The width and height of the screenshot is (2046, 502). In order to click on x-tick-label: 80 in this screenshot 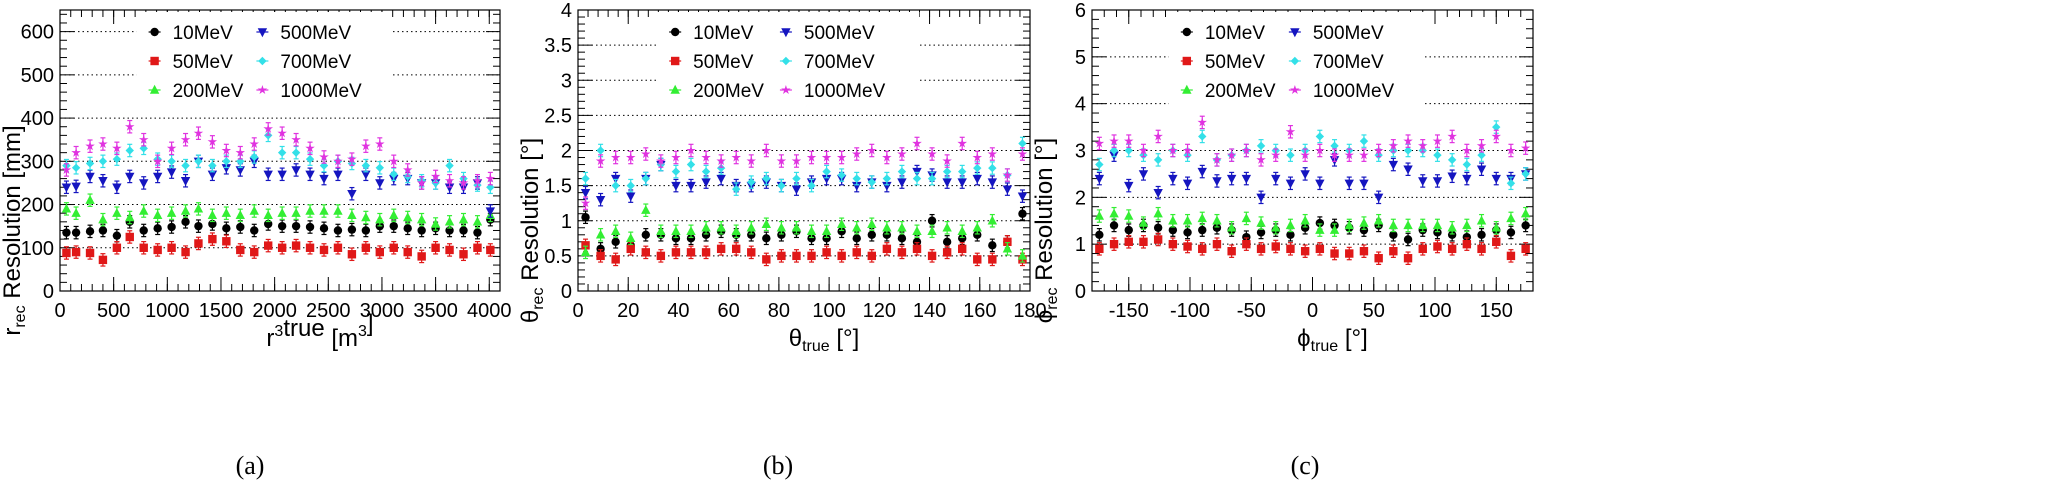, I will do `click(779, 311)`.